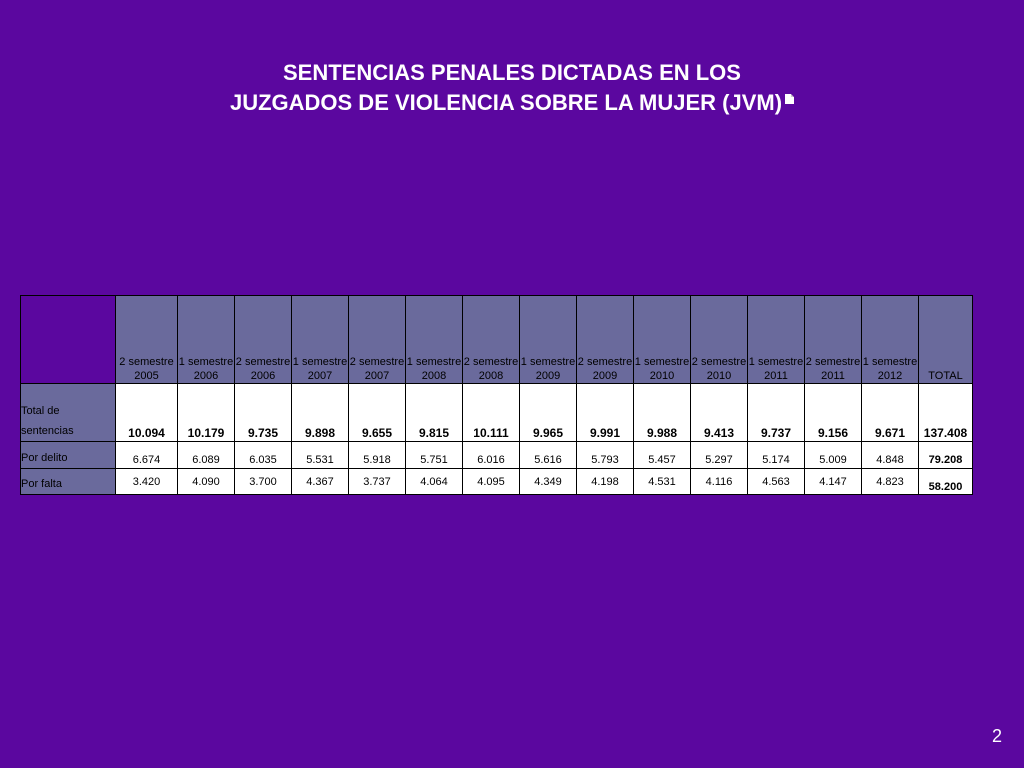  What do you see at coordinates (263, 455) in the screenshot?
I see `value-cell: 6.035` at bounding box center [263, 455].